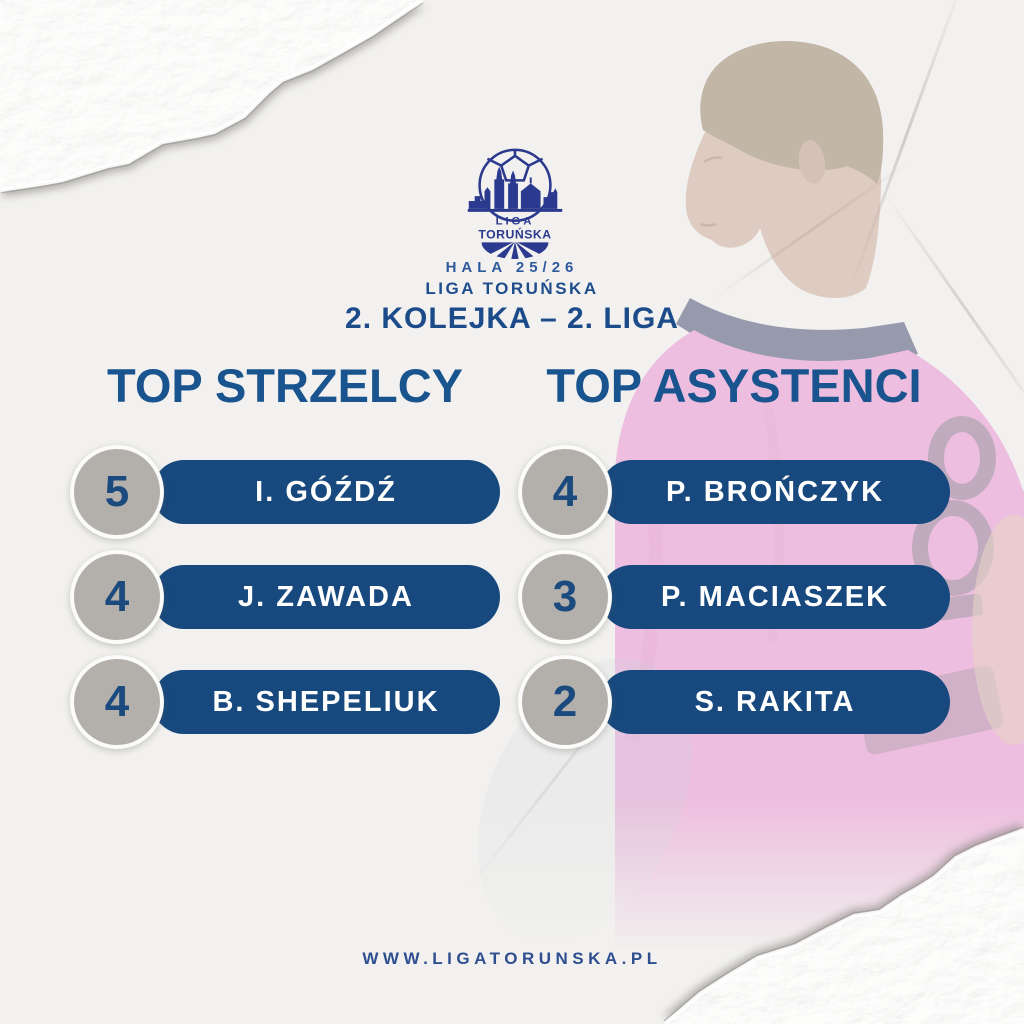 This screenshot has width=1024, height=1024. What do you see at coordinates (512, 267) in the screenshot?
I see `season-label: HALA 25/26` at bounding box center [512, 267].